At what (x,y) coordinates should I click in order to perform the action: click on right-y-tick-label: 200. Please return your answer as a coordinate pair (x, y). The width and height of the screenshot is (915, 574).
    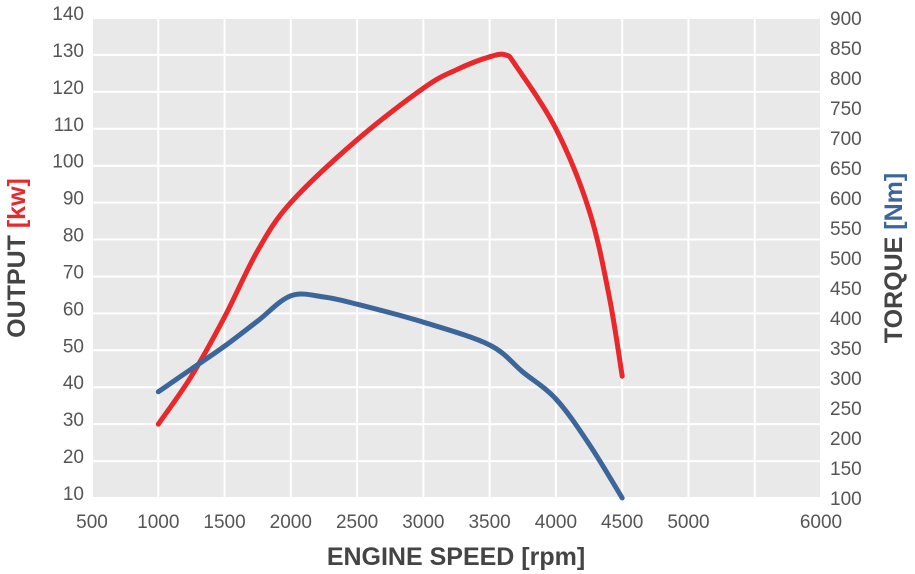
    Looking at the image, I should click on (846, 439).